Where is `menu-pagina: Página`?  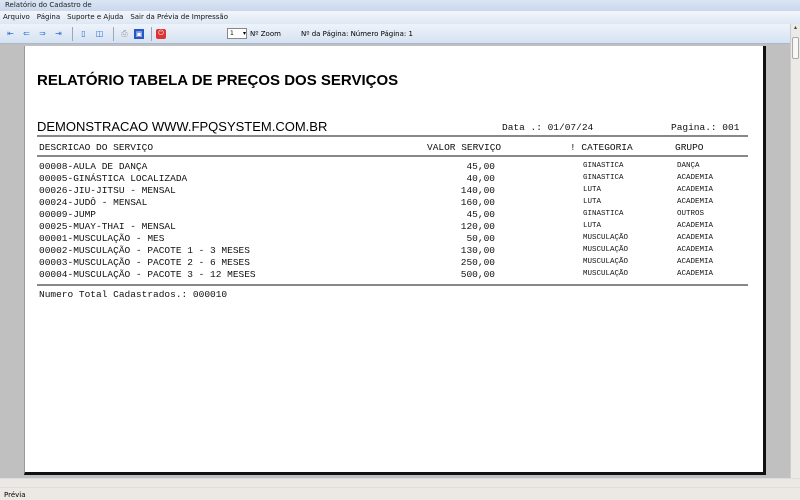
menu-pagina: Página is located at coordinates (48, 17).